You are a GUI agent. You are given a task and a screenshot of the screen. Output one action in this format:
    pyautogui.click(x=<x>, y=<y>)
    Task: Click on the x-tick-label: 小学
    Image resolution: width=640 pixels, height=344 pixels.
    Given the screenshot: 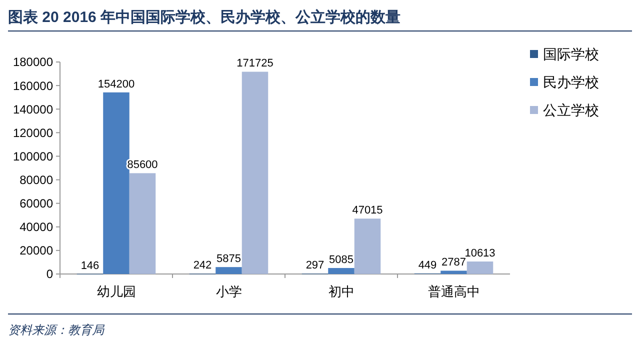 What is the action you would take?
    pyautogui.click(x=229, y=291)
    